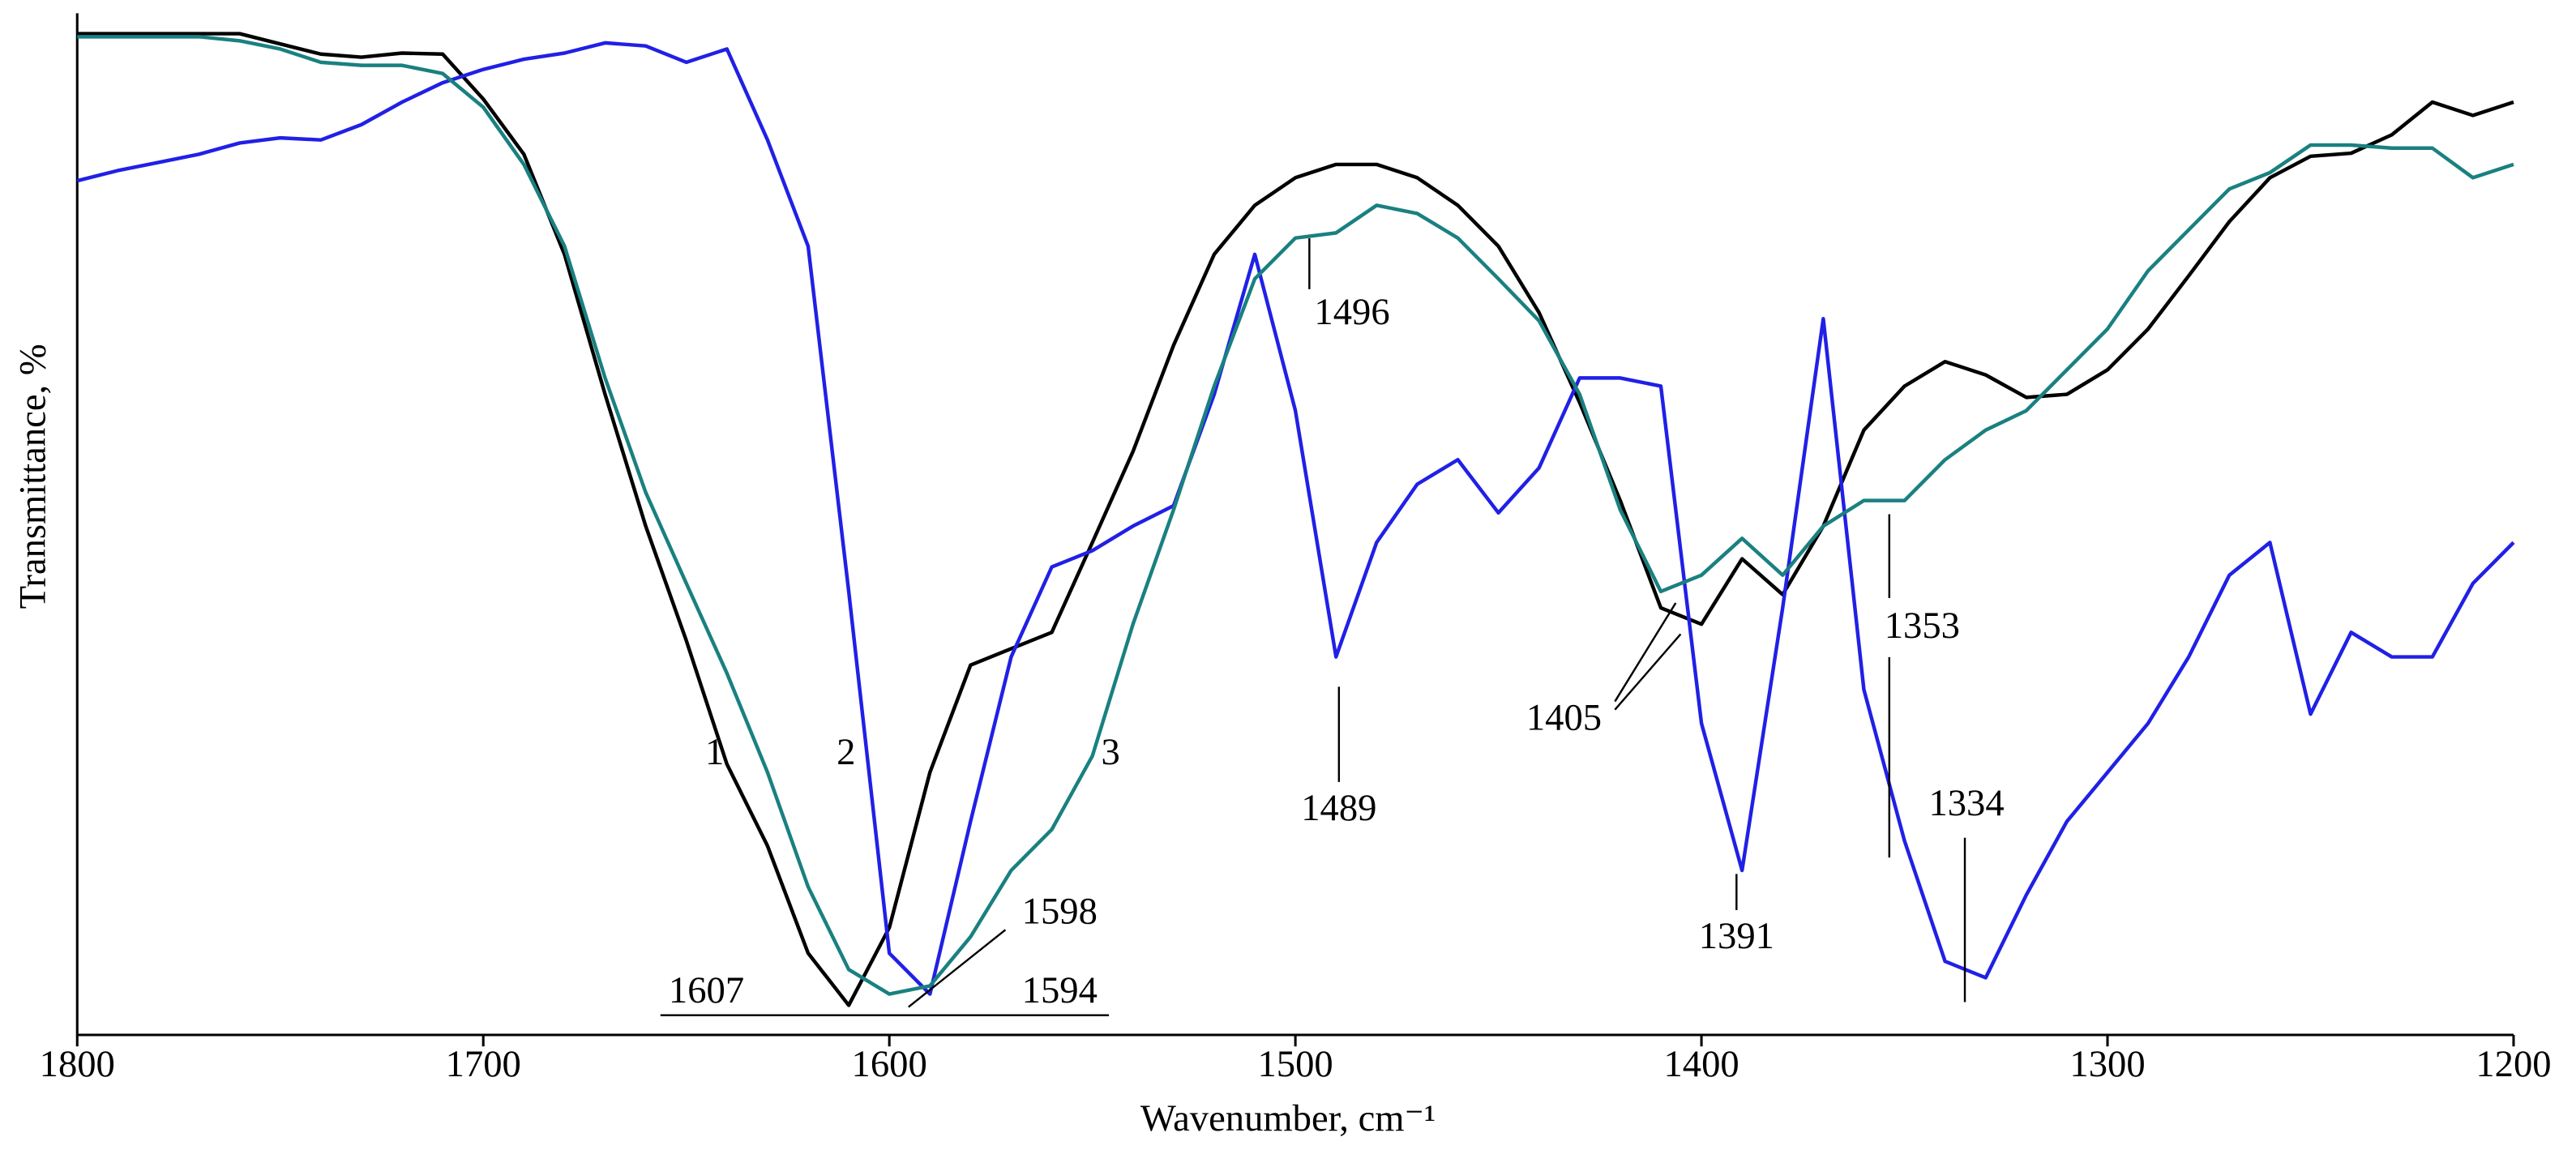 The width and height of the screenshot is (2576, 1150). Describe the element at coordinates (1060, 912) in the screenshot. I see `peak-annotation: 1598` at that location.